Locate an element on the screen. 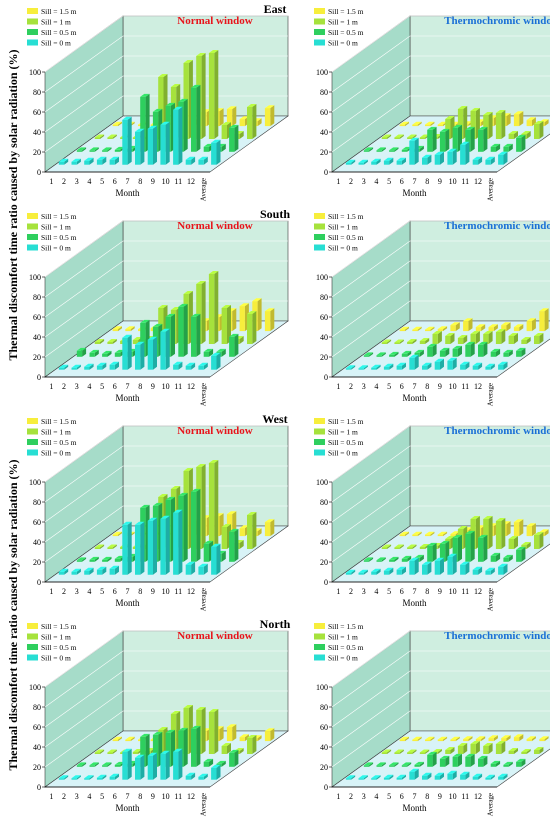  y-tick-label: 40 is located at coordinates (324, 337).